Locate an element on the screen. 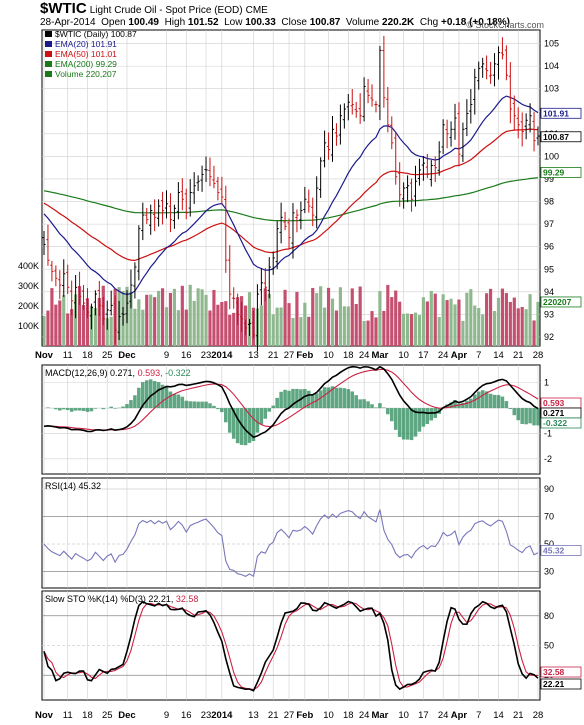  pane-frame-macd is located at coordinates (291, 419).